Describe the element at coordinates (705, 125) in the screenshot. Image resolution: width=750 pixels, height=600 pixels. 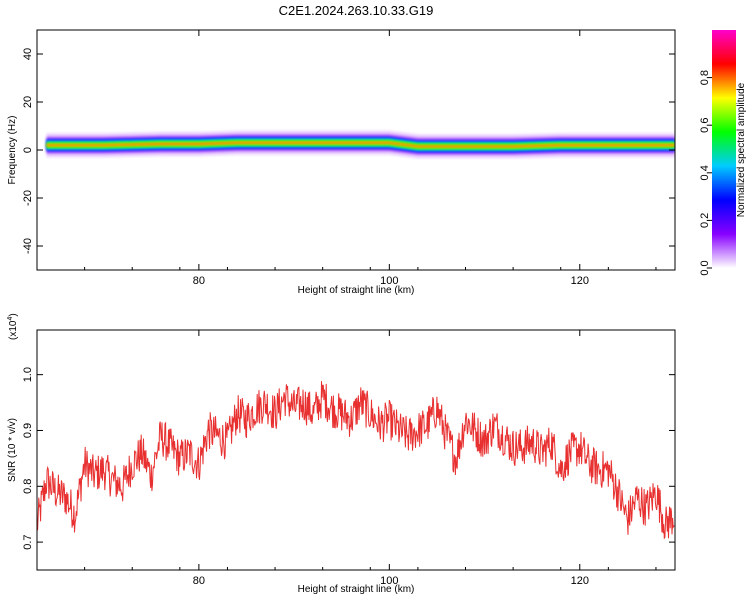
I see `colorbar-tick-label: 0.6` at that location.